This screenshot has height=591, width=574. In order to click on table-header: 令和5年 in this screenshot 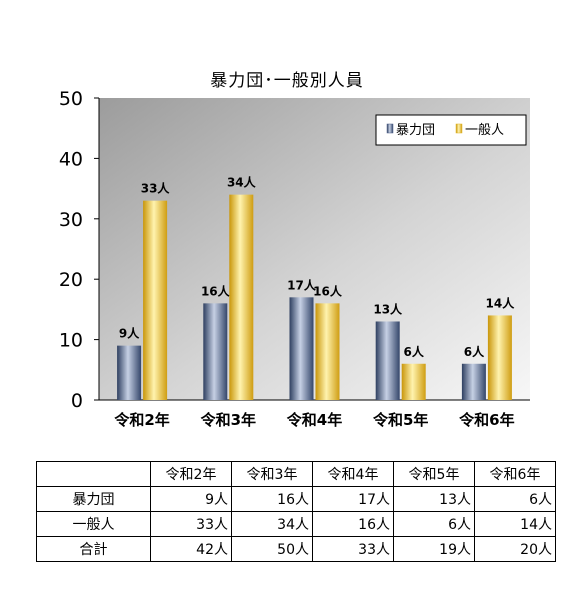, I will do `click(434, 474)`.